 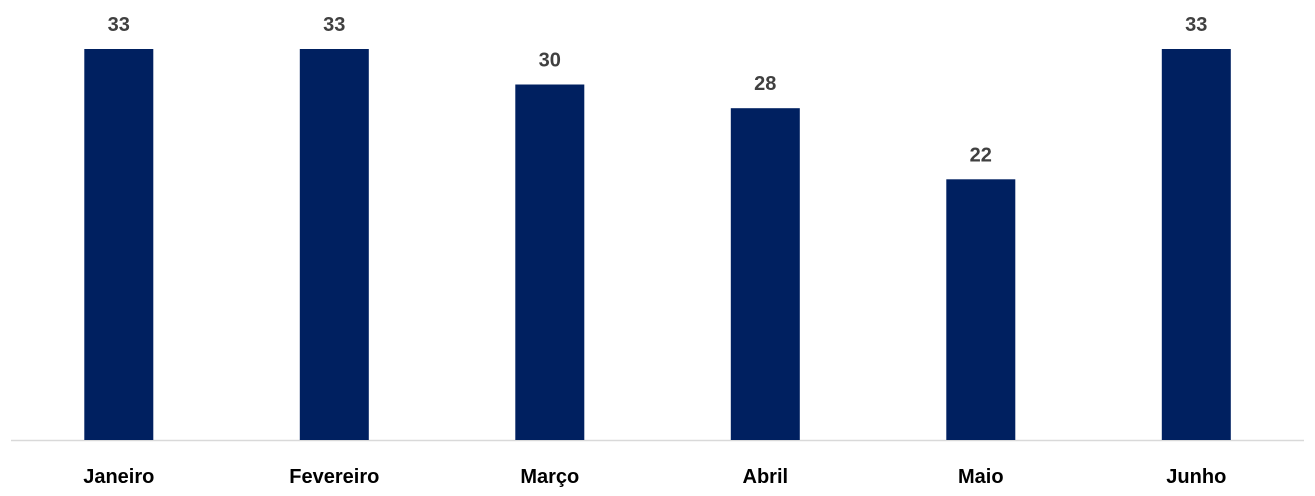 I want to click on x-tick-label-5: Junho, so click(x=1196, y=477).